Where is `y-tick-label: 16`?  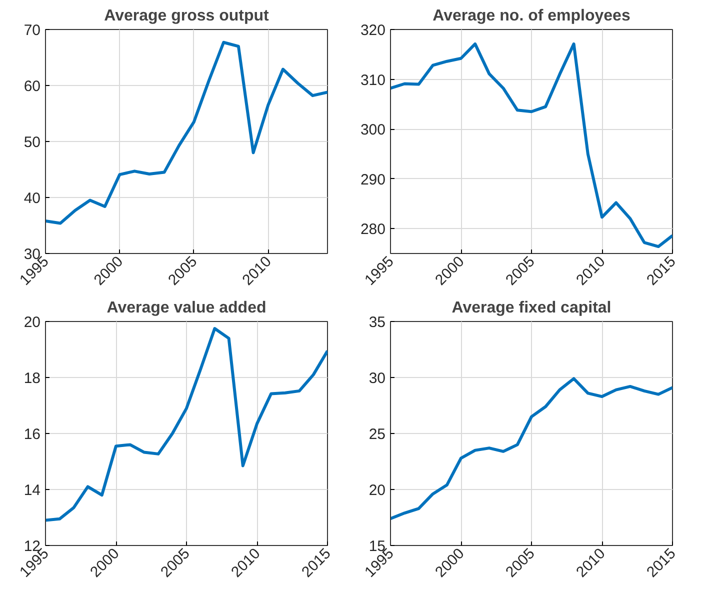
y-tick-label: 16 is located at coordinates (32, 434).